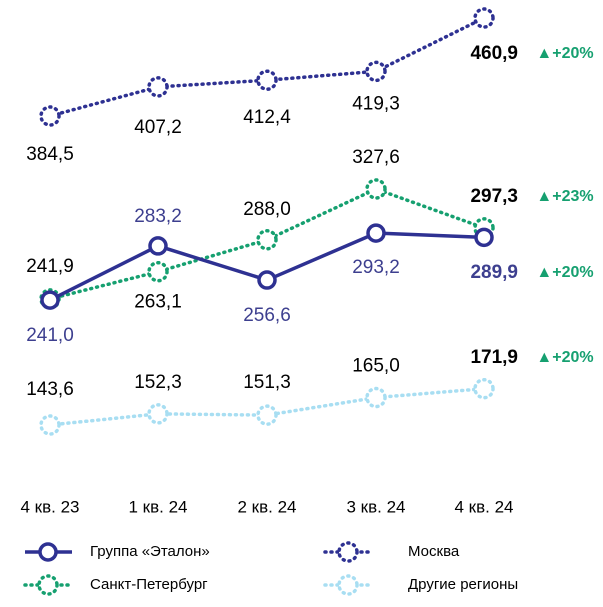  Describe the element at coordinates (375, 506) in the screenshot. I see `x-tick-label: 3 кв. 24` at that location.